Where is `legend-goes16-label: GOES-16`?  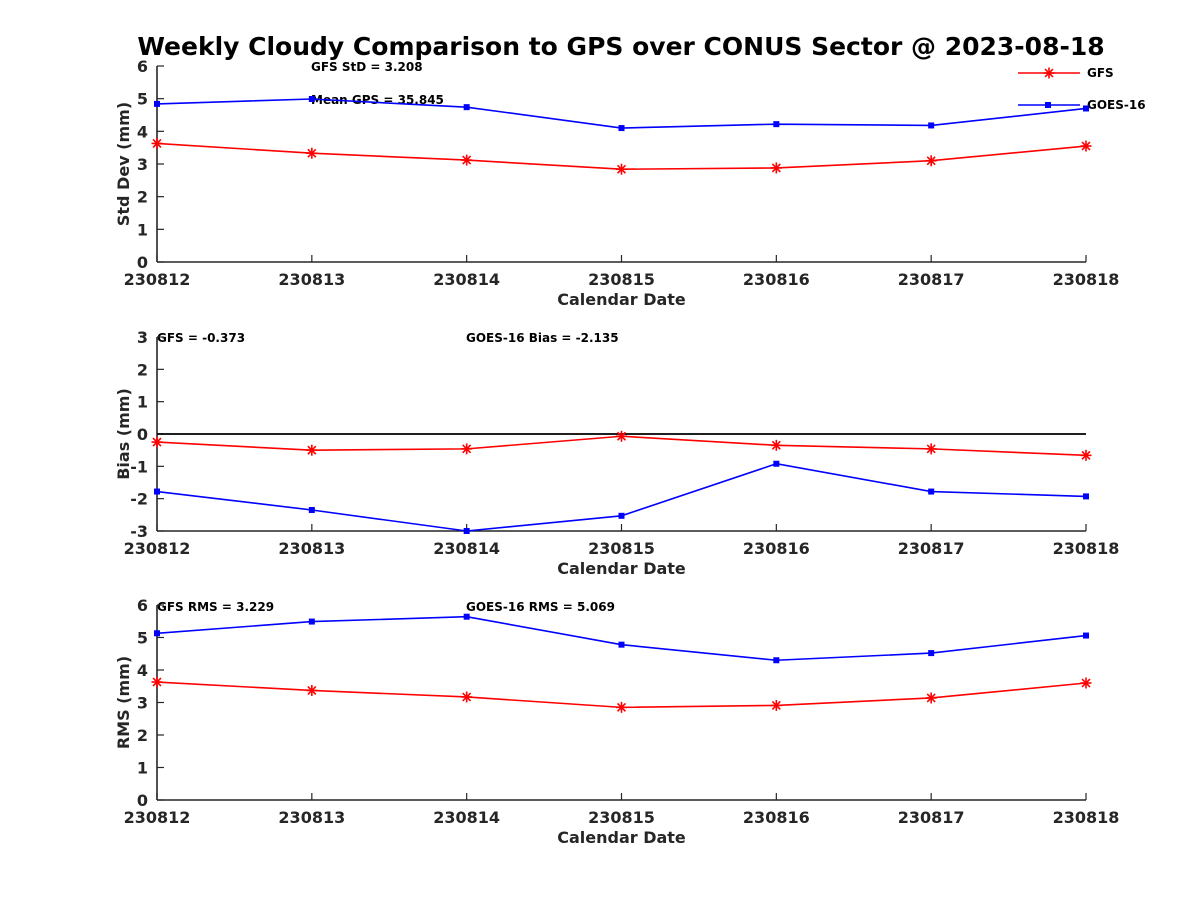
legend-goes16-label: GOES-16 is located at coordinates (1116, 105).